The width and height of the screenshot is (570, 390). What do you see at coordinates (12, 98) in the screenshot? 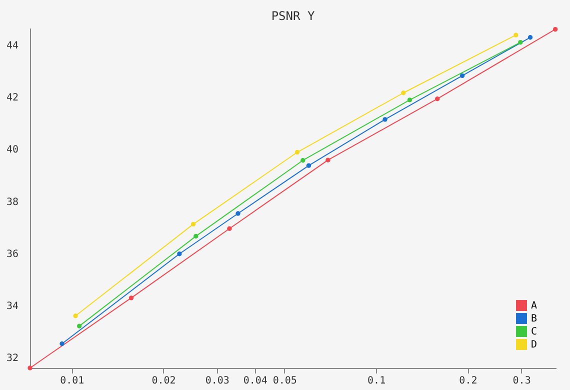
I see `y-tick-label: 42` at bounding box center [12, 98].